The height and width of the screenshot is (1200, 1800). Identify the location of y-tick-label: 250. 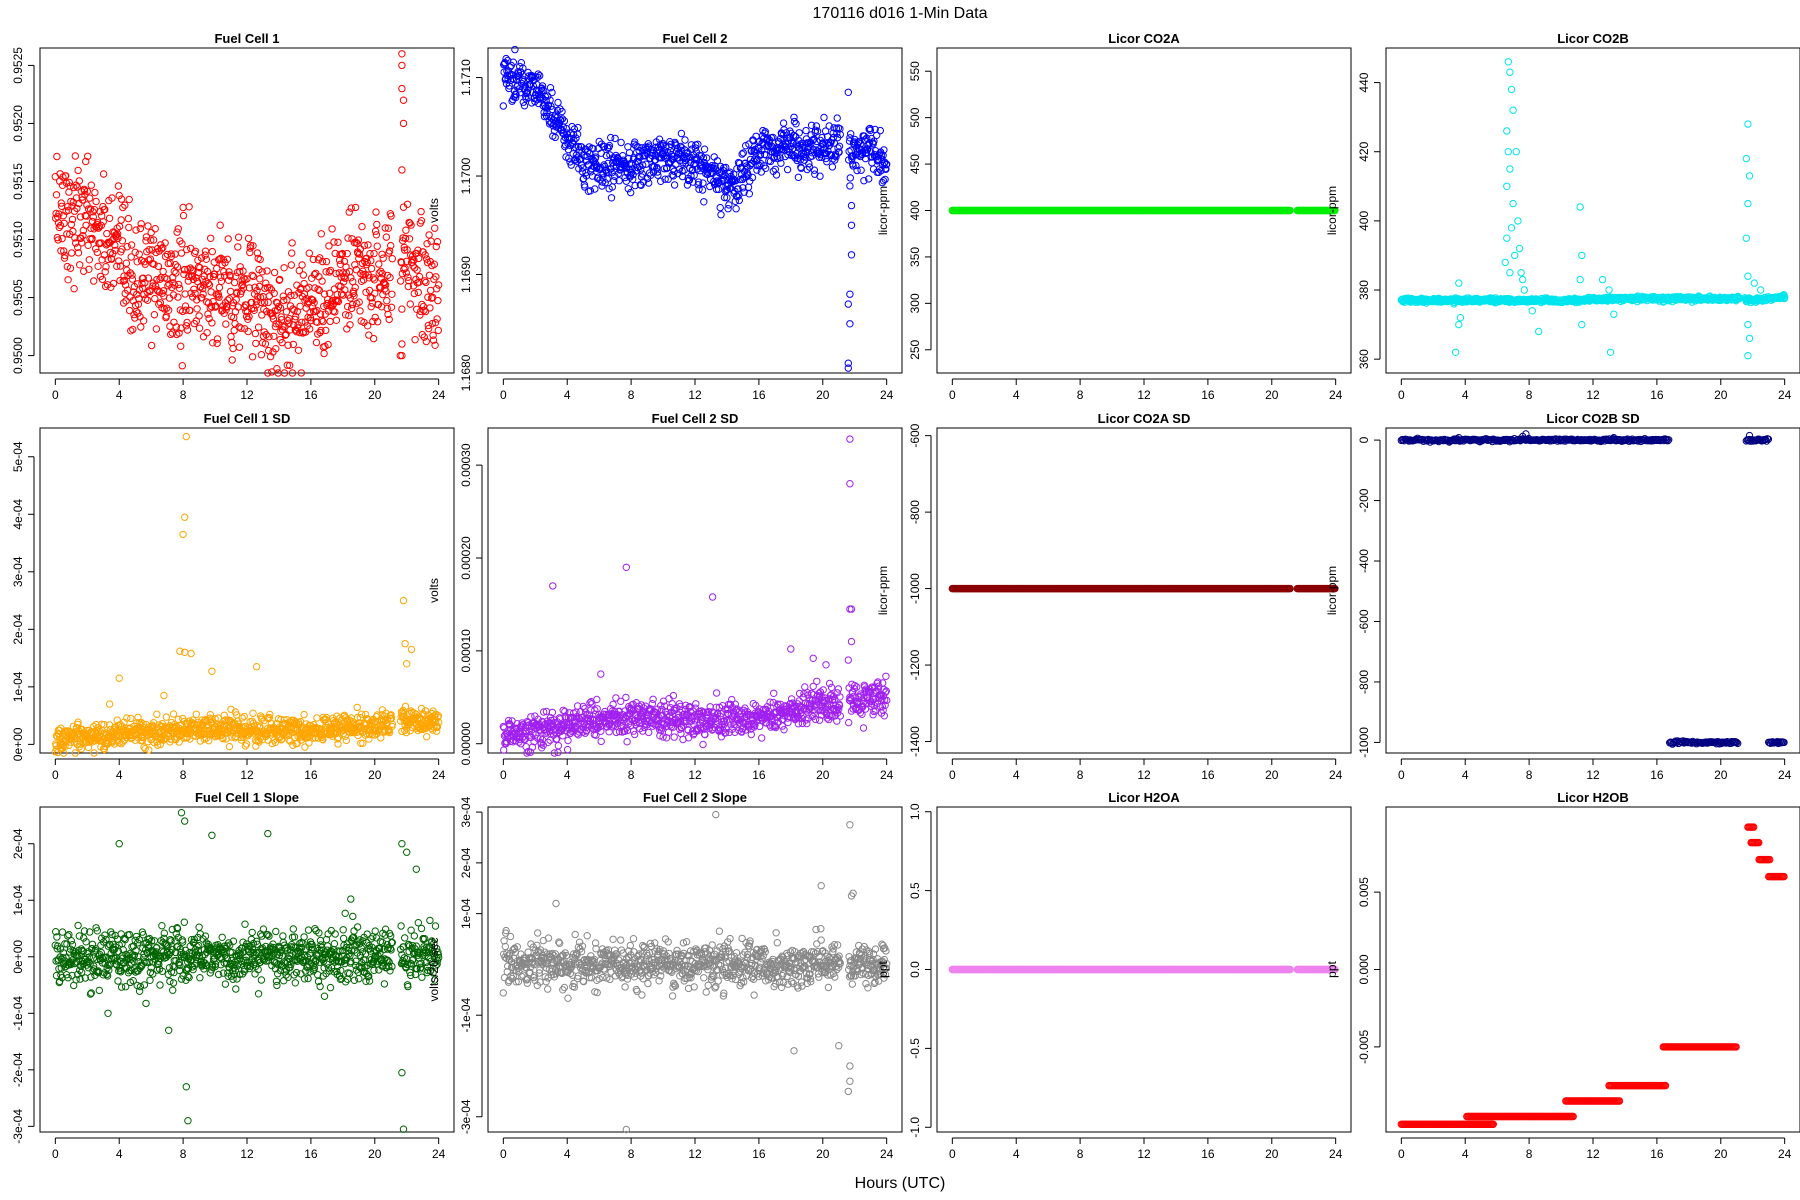
(915, 349).